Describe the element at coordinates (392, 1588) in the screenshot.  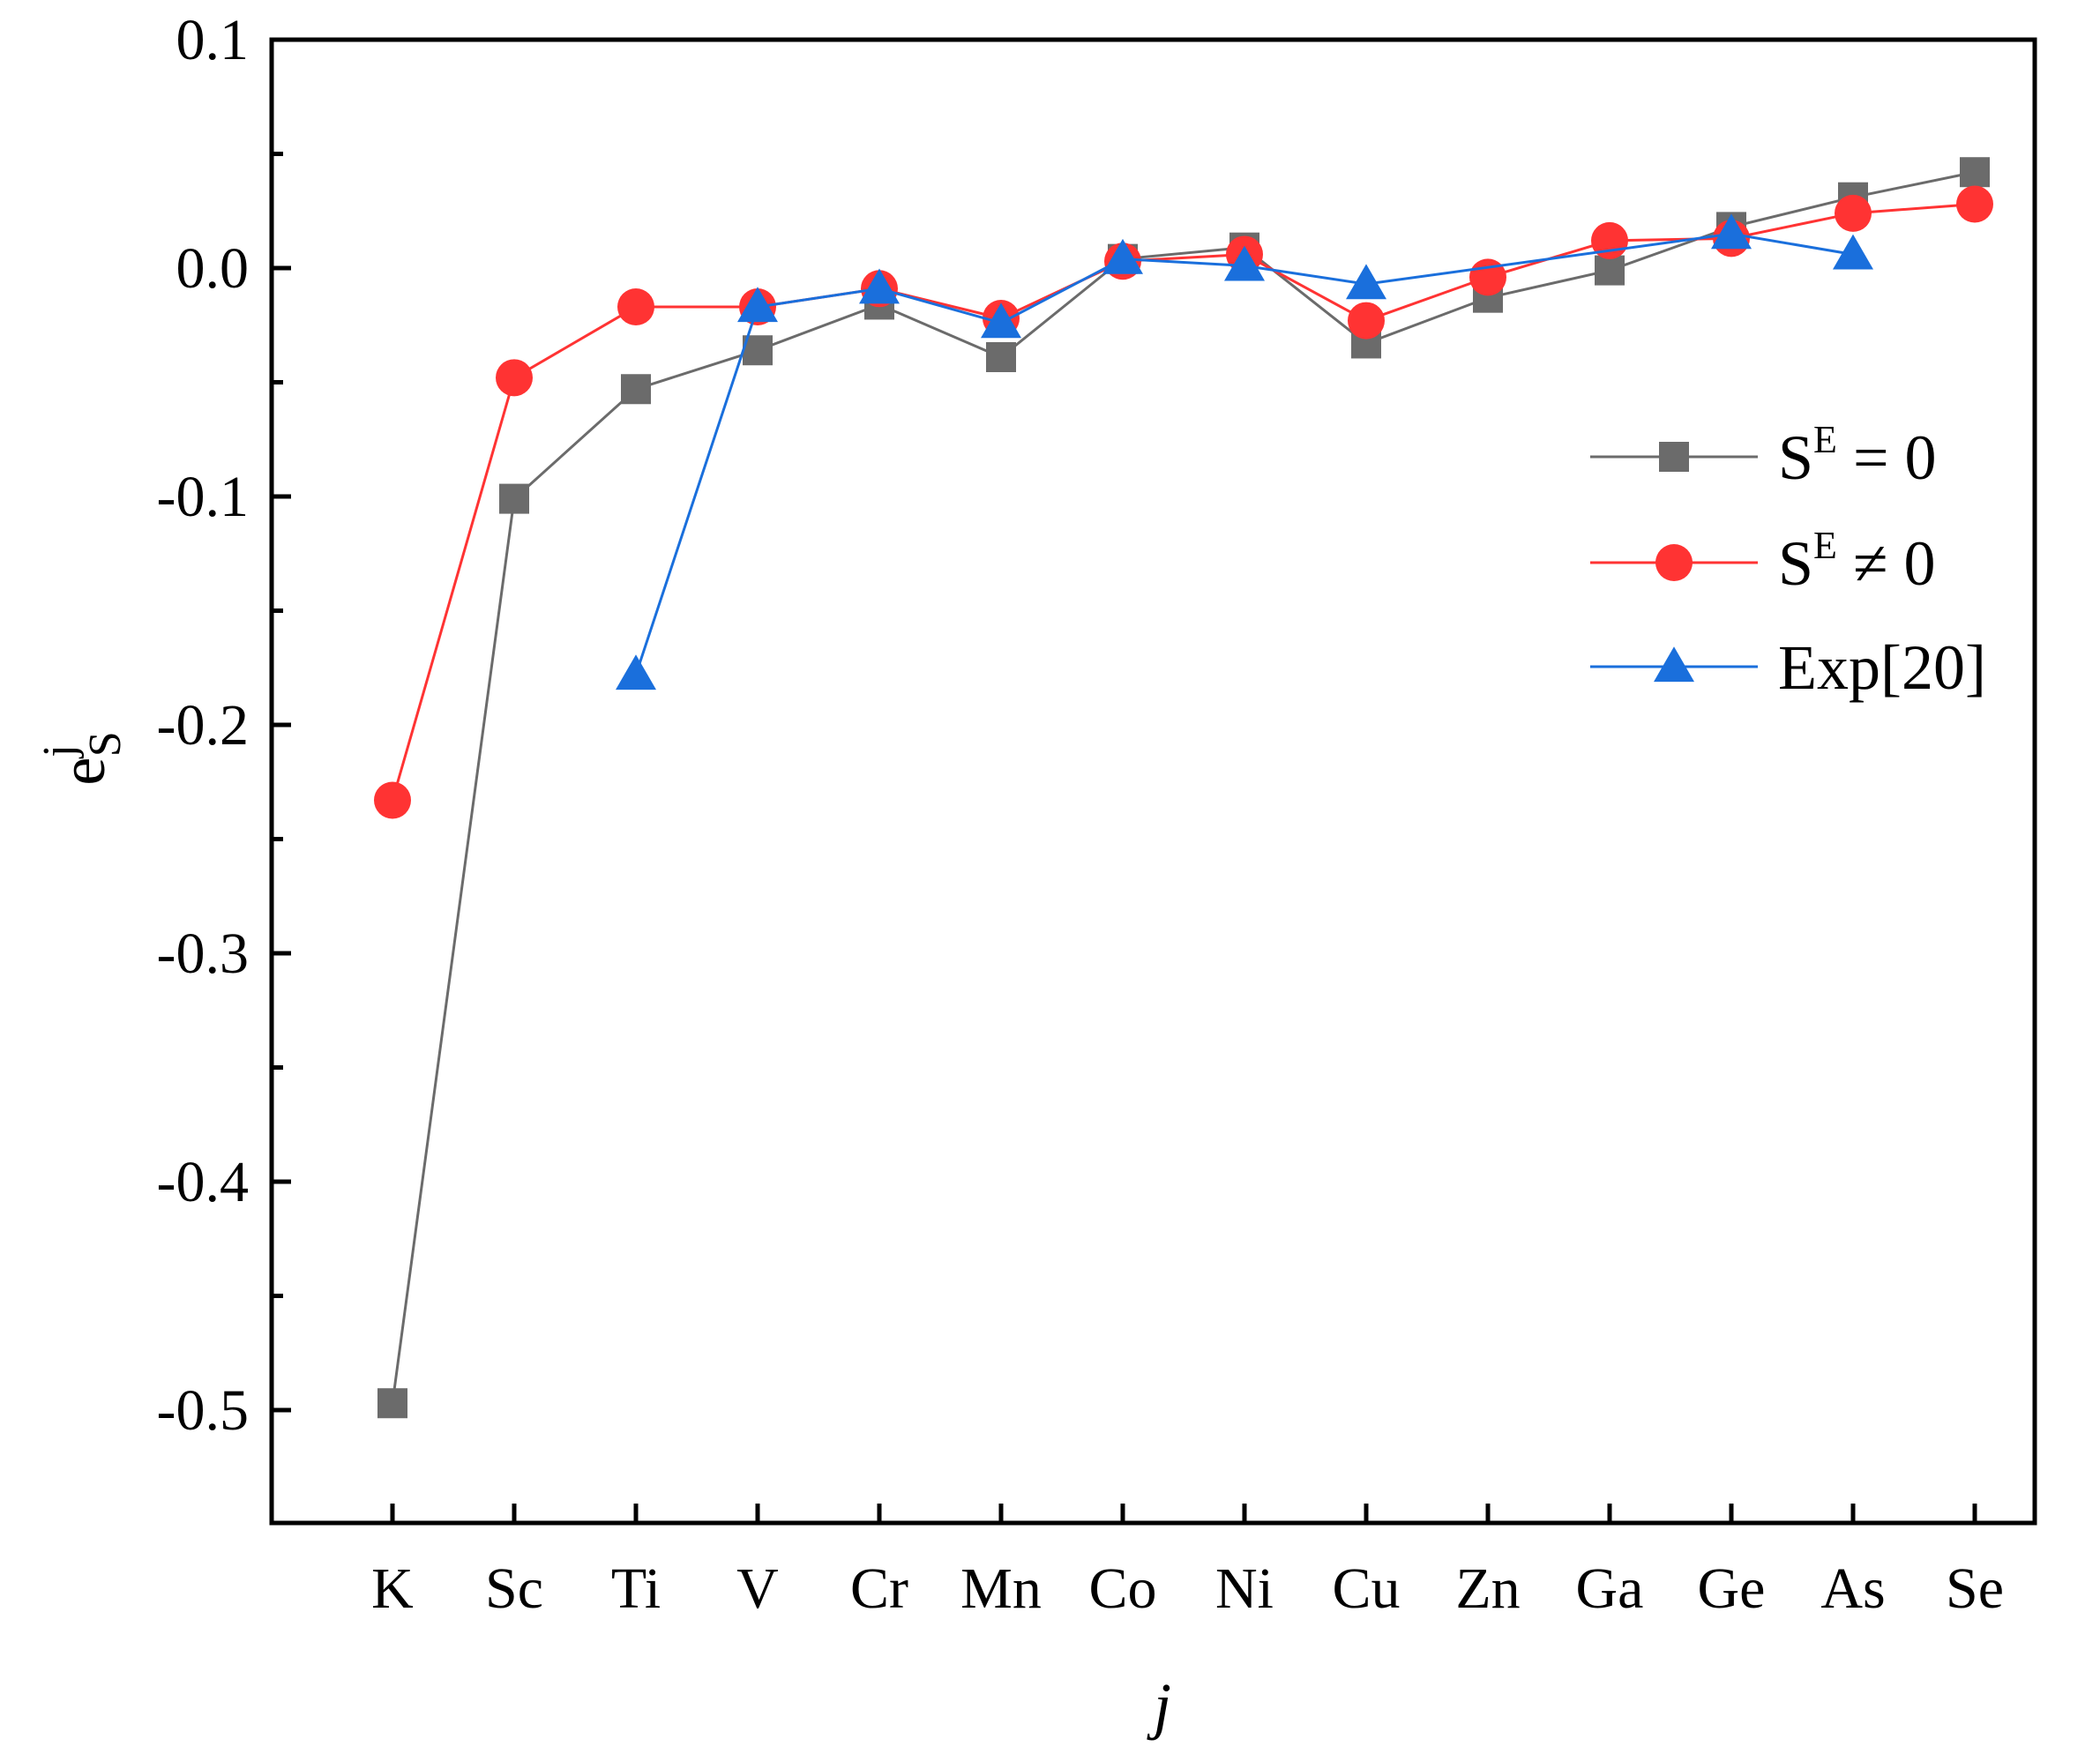
I see `x-tick-label: K` at that location.